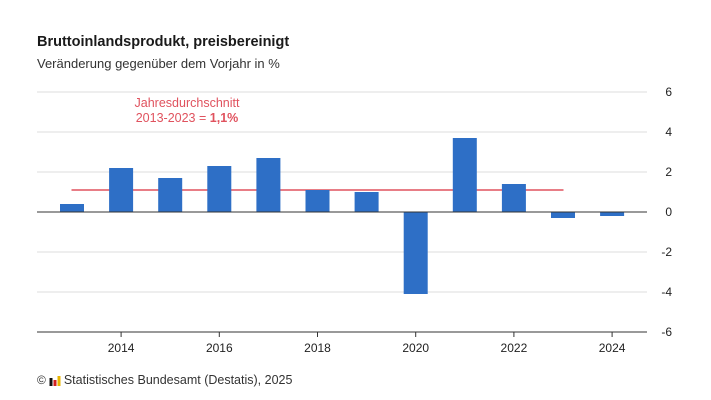  I want to click on bar-2022, so click(513, 198).